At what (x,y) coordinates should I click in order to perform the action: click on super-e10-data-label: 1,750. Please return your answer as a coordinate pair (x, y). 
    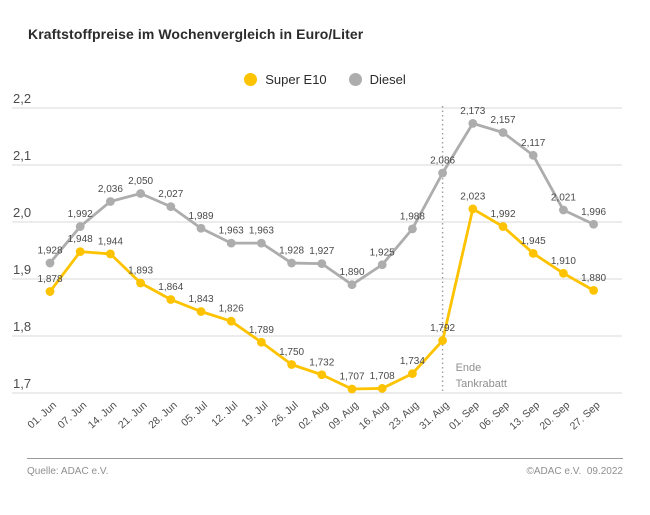
    Looking at the image, I should click on (291, 352).